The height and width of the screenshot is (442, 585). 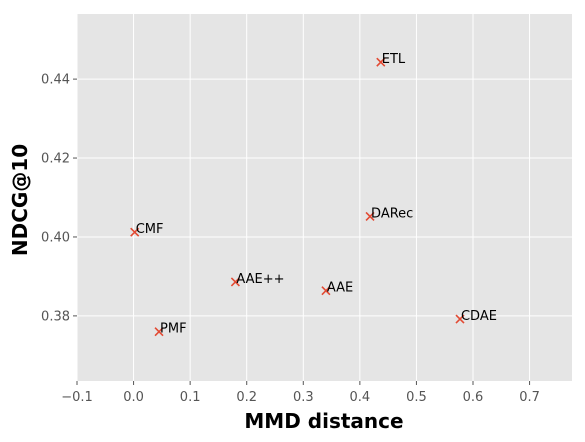 I want to click on x-tick-label: 0.0, so click(x=133, y=397).